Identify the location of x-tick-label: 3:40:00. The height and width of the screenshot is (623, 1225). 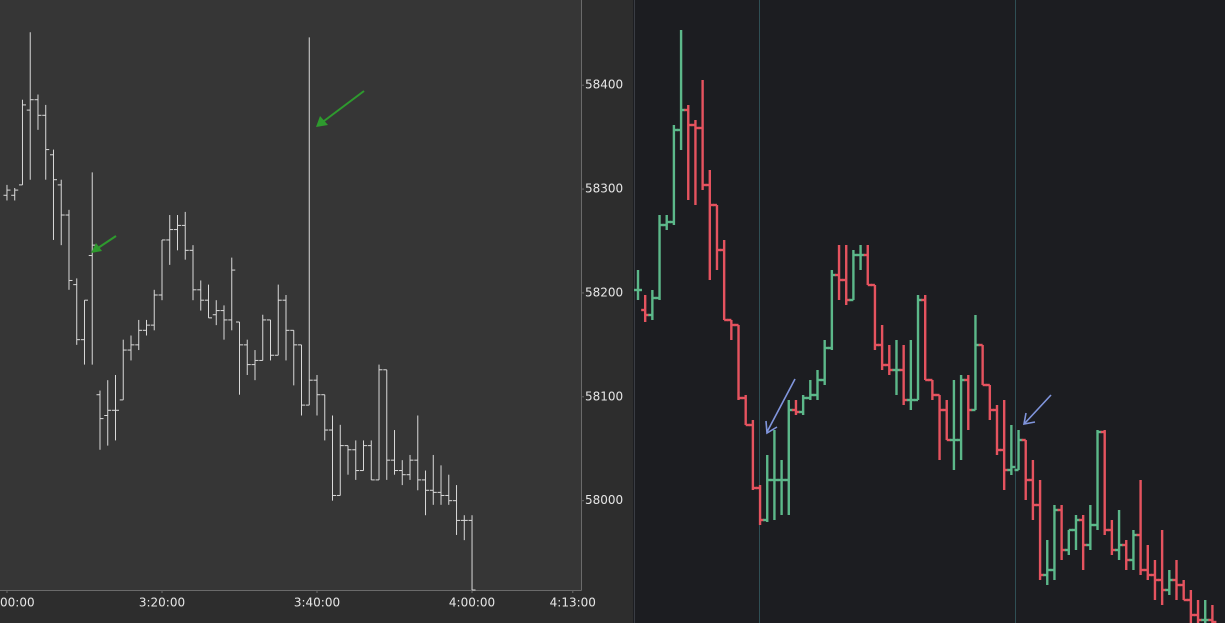
(317, 603).